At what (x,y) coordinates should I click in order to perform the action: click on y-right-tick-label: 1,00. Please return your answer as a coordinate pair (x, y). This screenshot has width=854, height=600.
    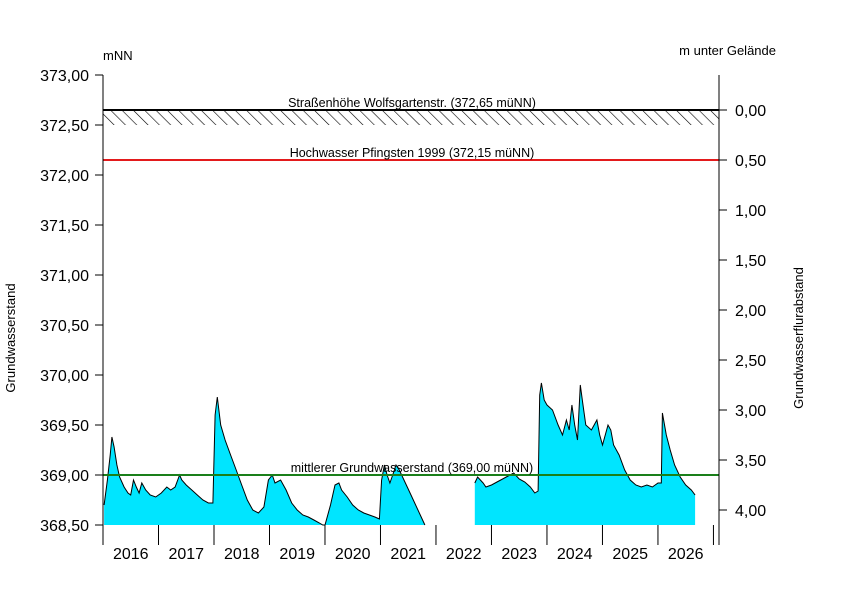
    Looking at the image, I should click on (750, 211).